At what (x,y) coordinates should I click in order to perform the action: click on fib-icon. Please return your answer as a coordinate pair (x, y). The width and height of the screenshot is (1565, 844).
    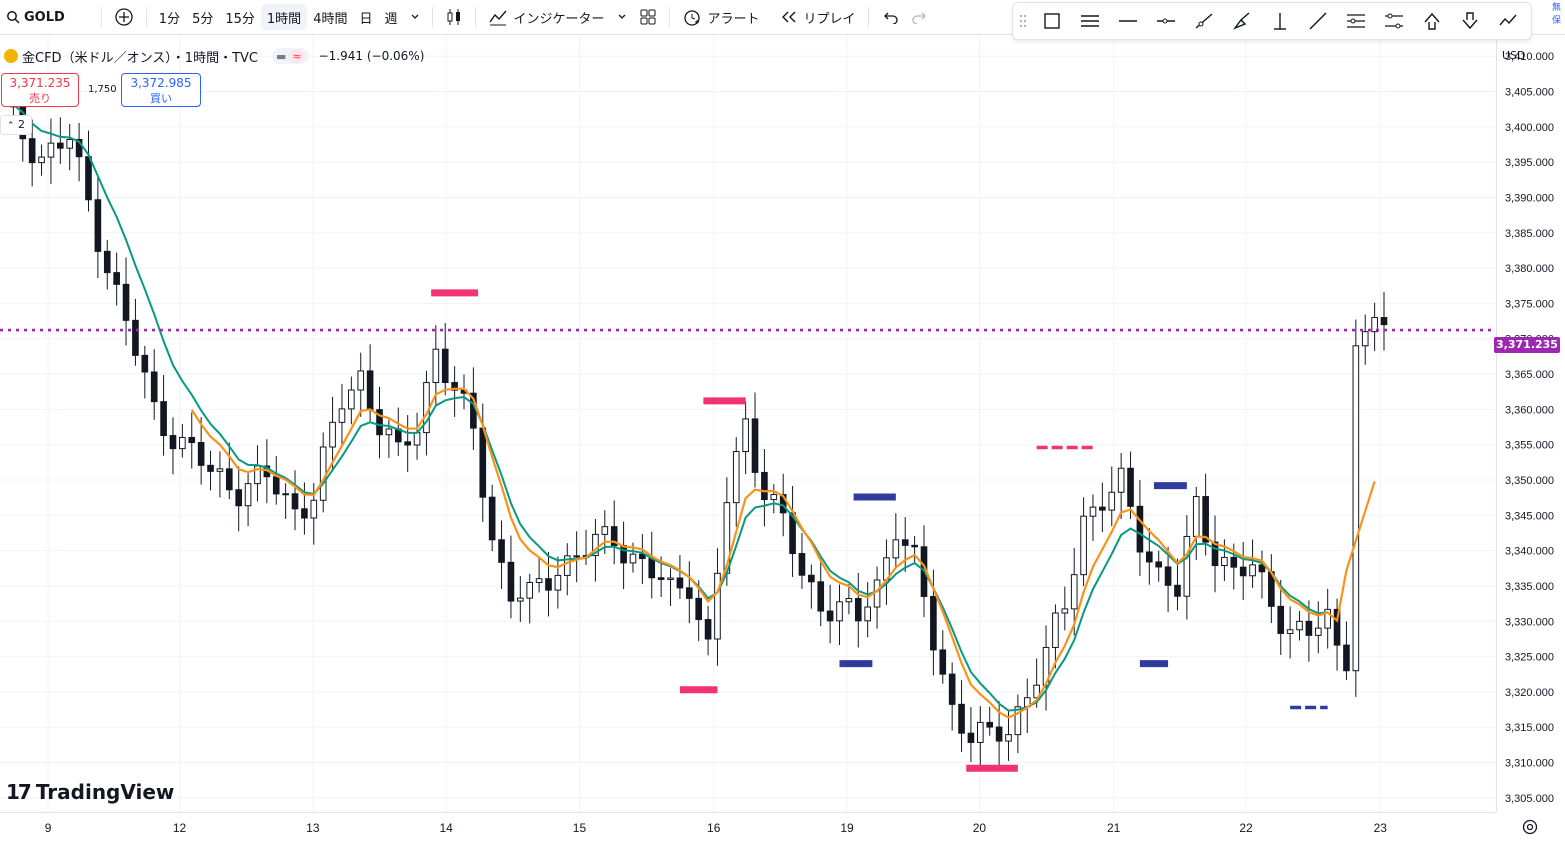
    Looking at the image, I should click on (1356, 21).